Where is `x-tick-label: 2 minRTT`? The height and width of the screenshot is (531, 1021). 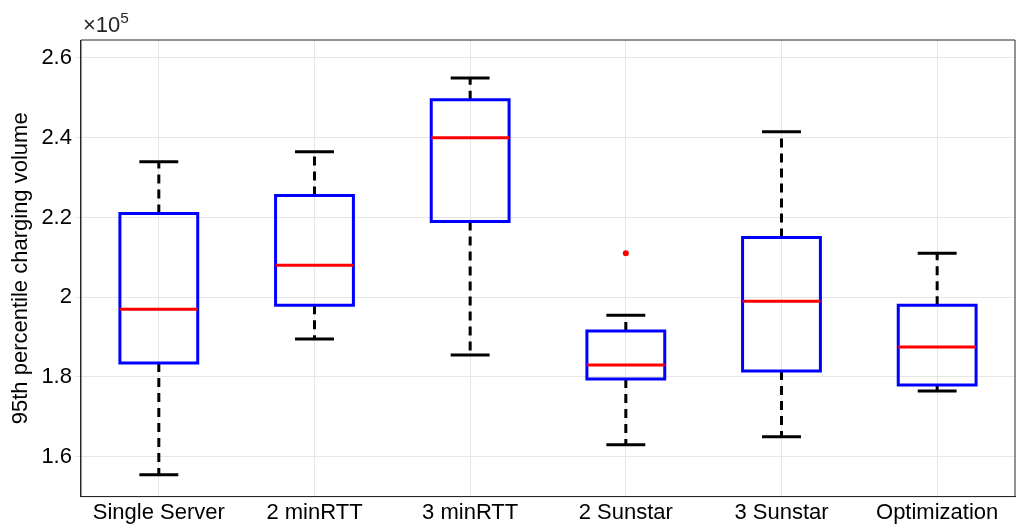
x-tick-label: 2 minRTT is located at coordinates (314, 511).